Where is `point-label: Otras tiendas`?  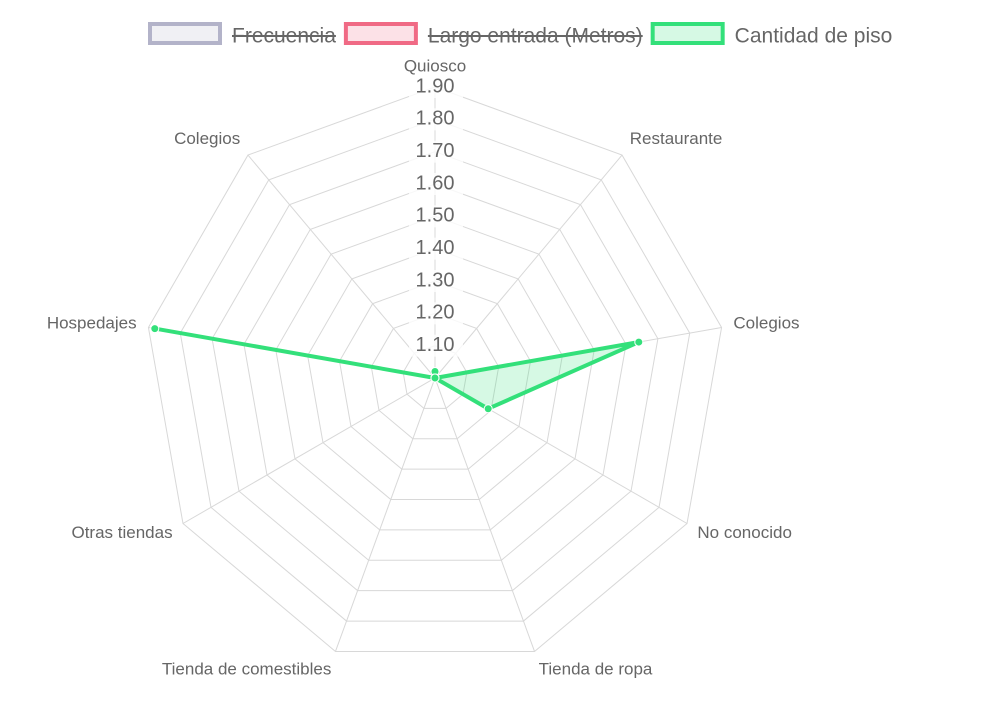 point-label: Otras tiendas is located at coordinates (121, 532).